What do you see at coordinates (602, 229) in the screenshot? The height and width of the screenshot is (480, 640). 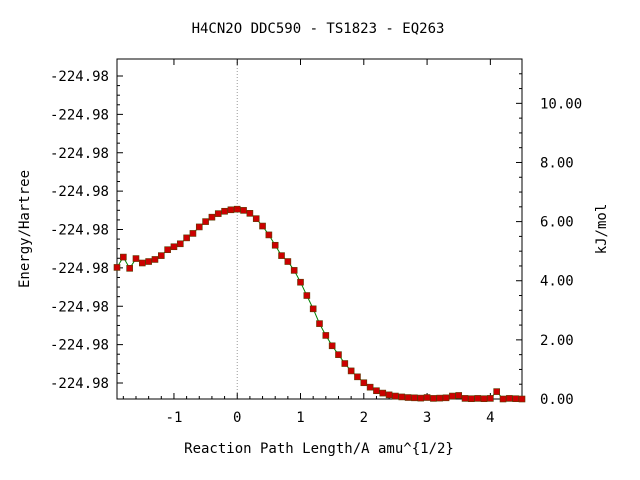 I see `y2-axis-label: kJ/mol` at bounding box center [602, 229].